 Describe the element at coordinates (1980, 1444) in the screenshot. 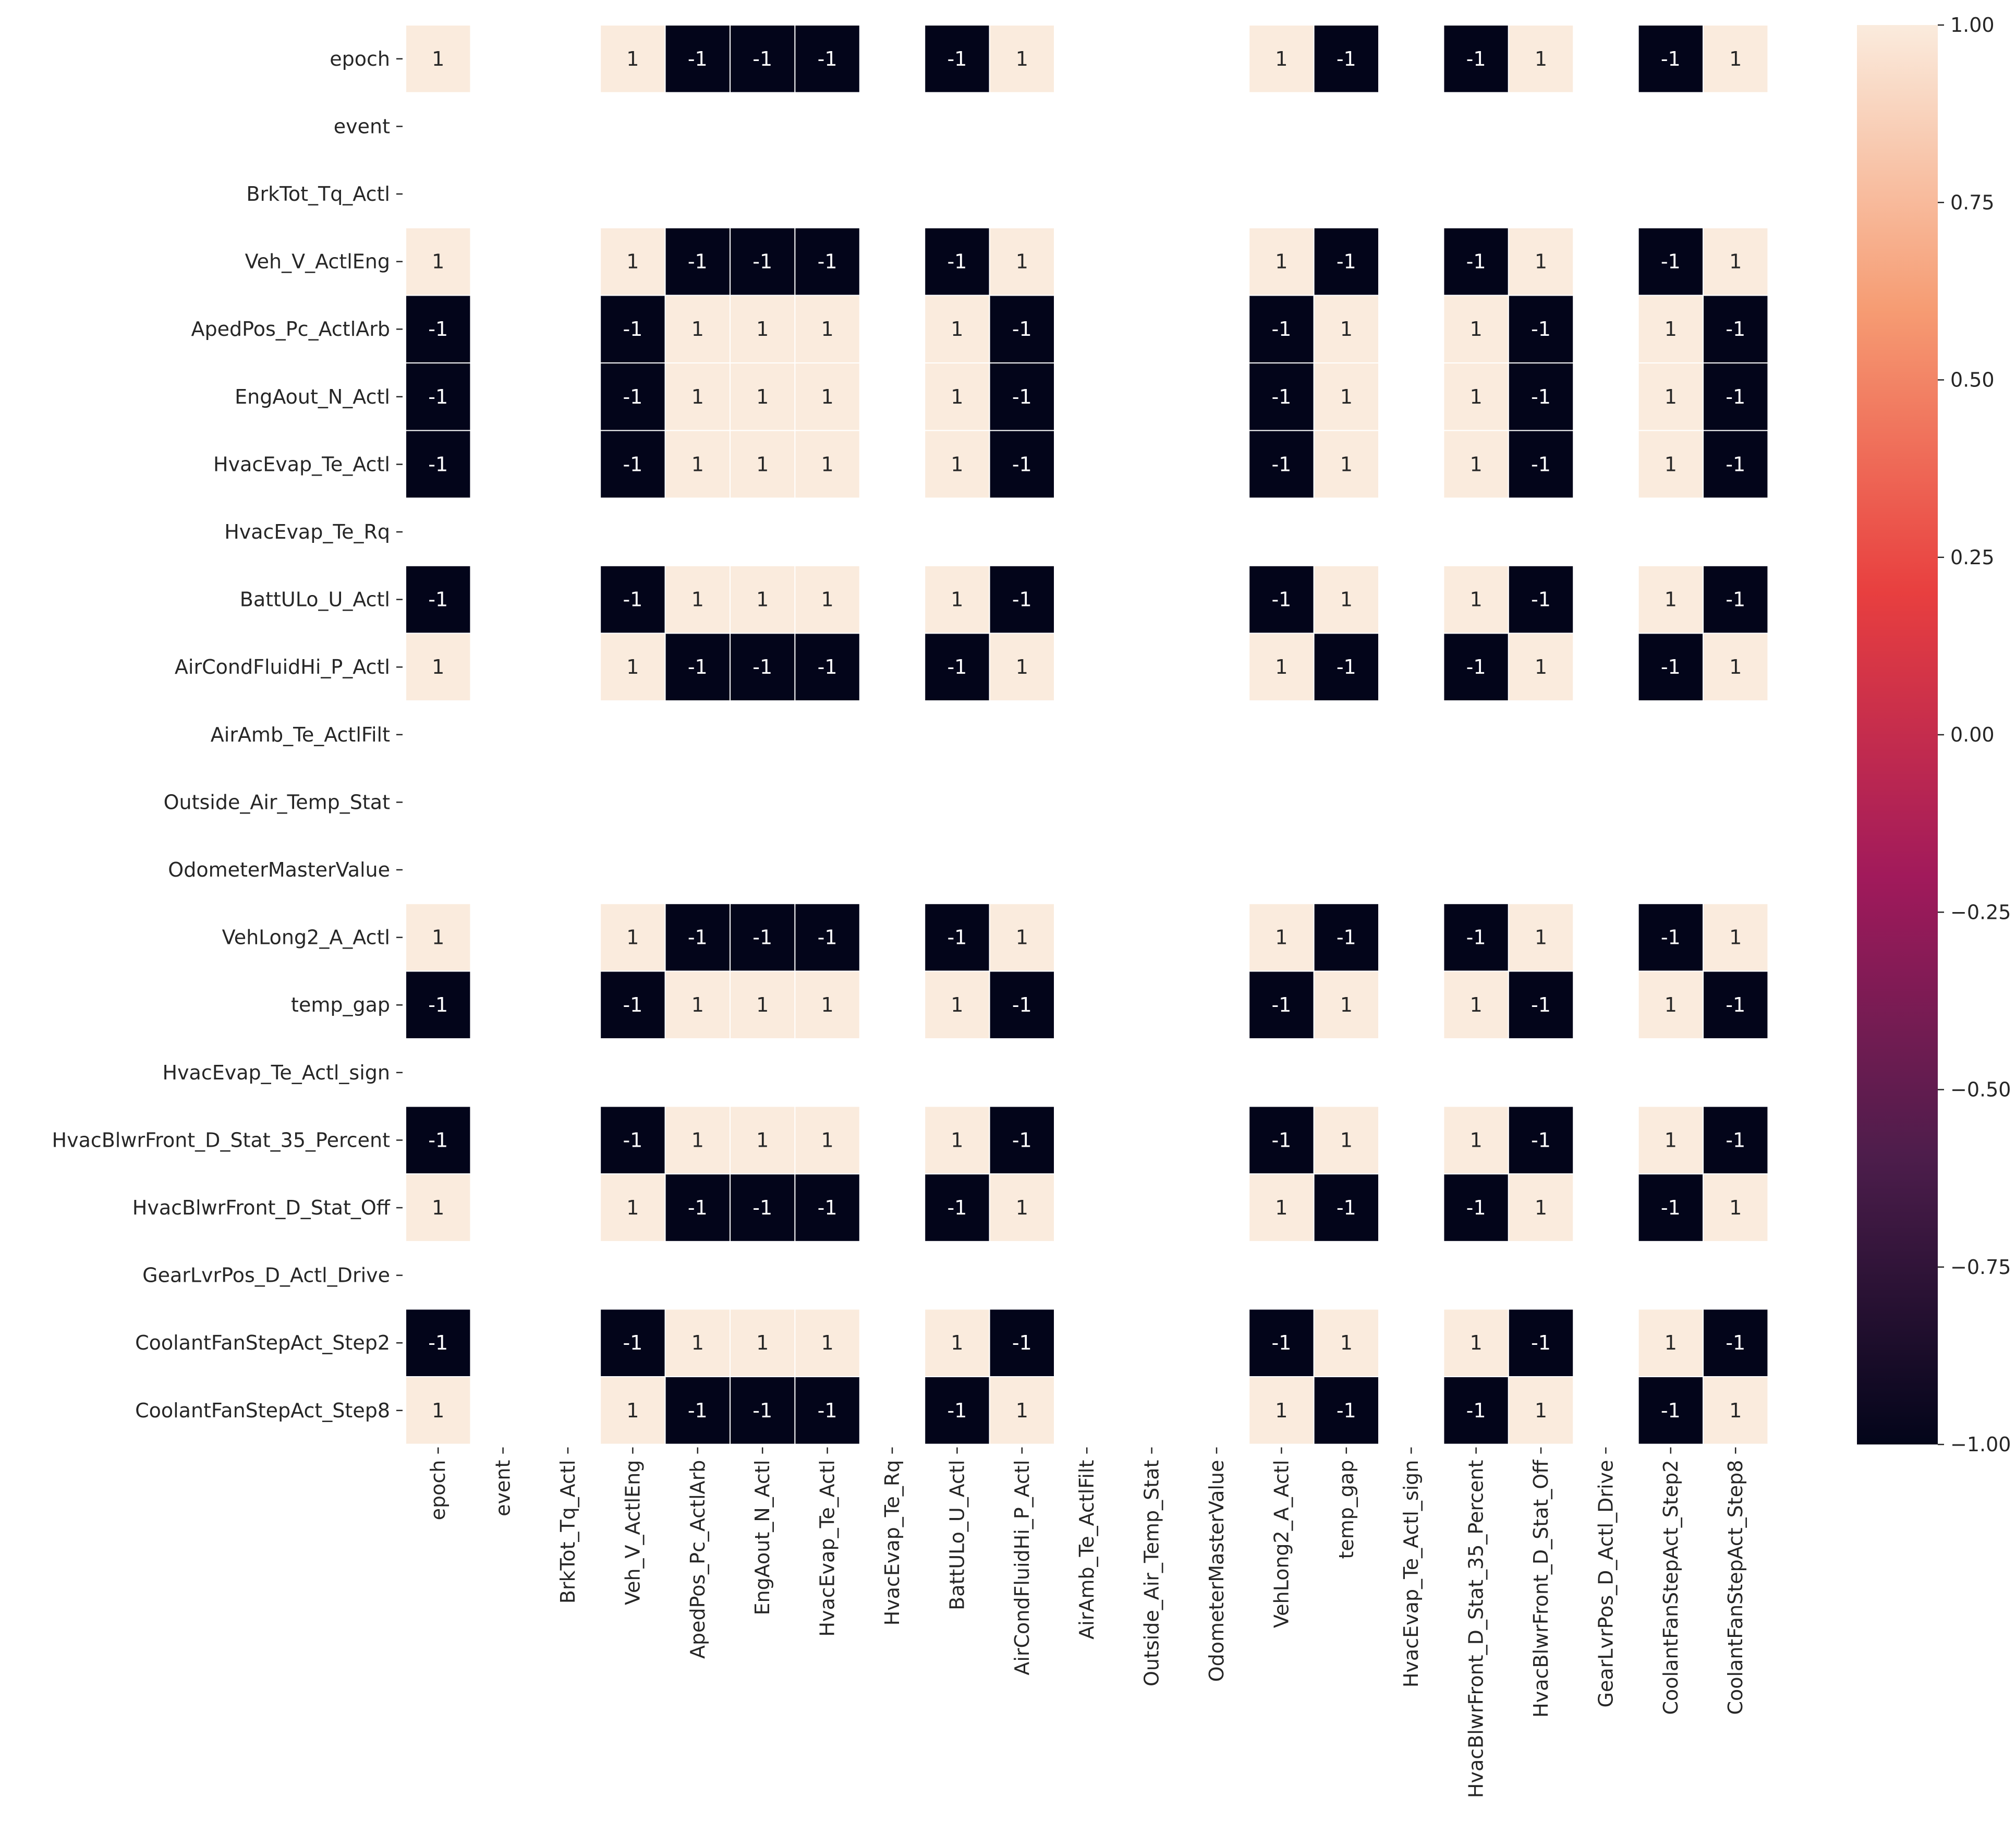

I see `colorbar-tick-label: −1.00` at that location.